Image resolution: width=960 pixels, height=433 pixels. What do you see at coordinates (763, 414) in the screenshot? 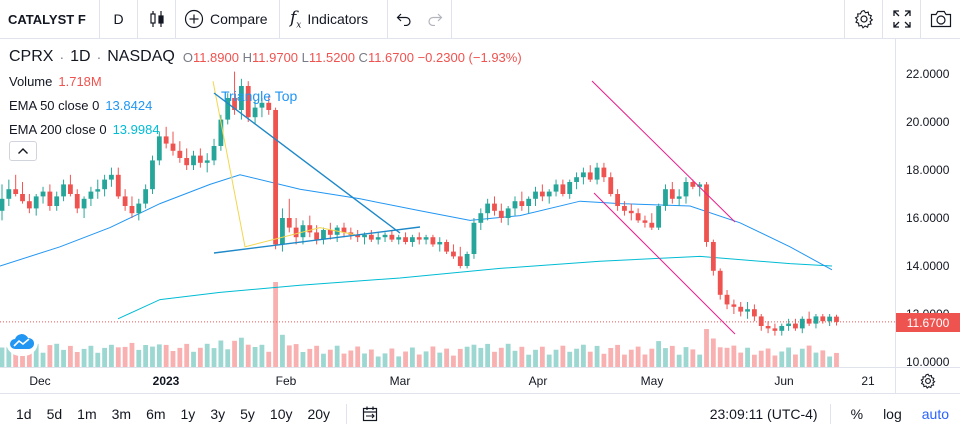
I see `clock-timezone: 23:09:11 (UTC-4)` at bounding box center [763, 414].